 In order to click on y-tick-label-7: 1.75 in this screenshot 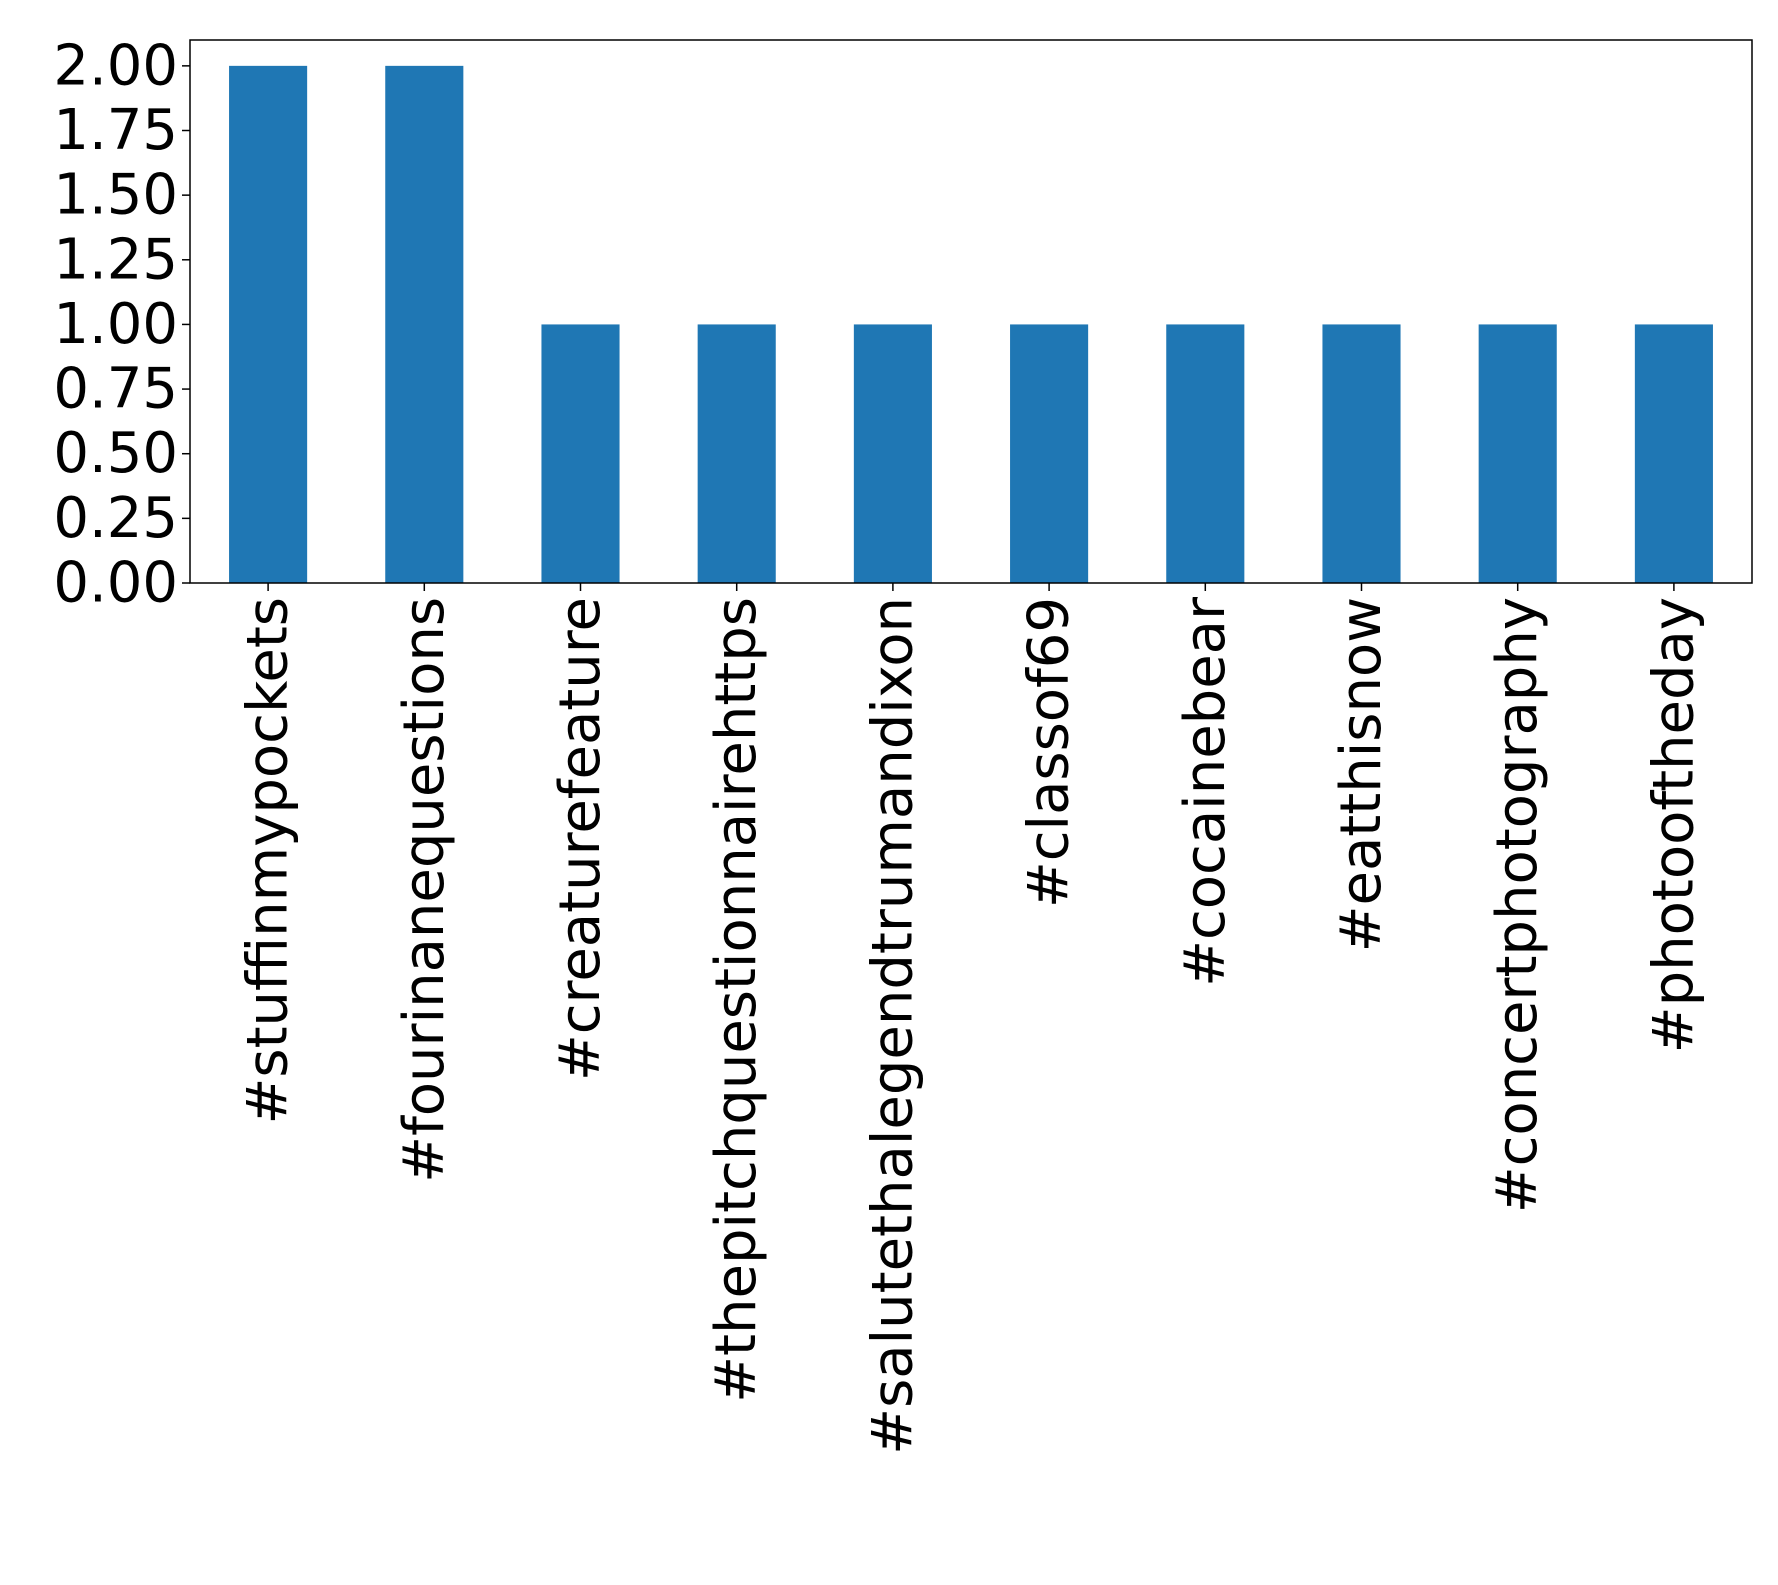, I will do `click(115, 130)`.